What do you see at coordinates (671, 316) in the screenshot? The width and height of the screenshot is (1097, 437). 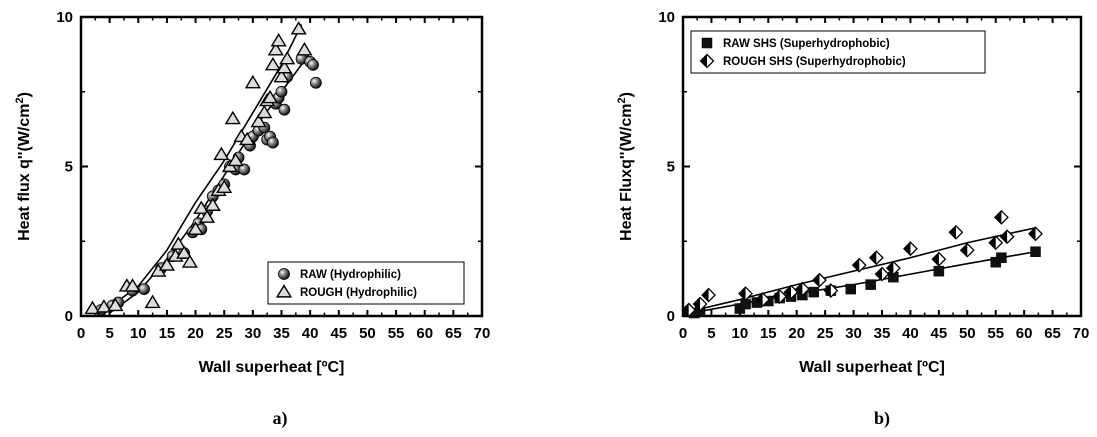 I see `y-tick-label: 0` at bounding box center [671, 316].